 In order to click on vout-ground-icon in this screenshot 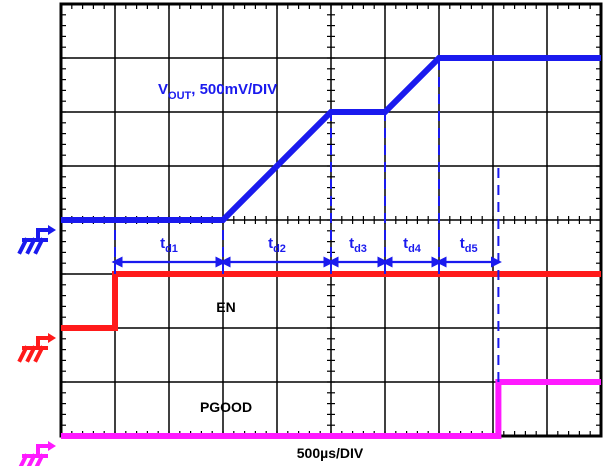, I will do `click(36, 240)`.